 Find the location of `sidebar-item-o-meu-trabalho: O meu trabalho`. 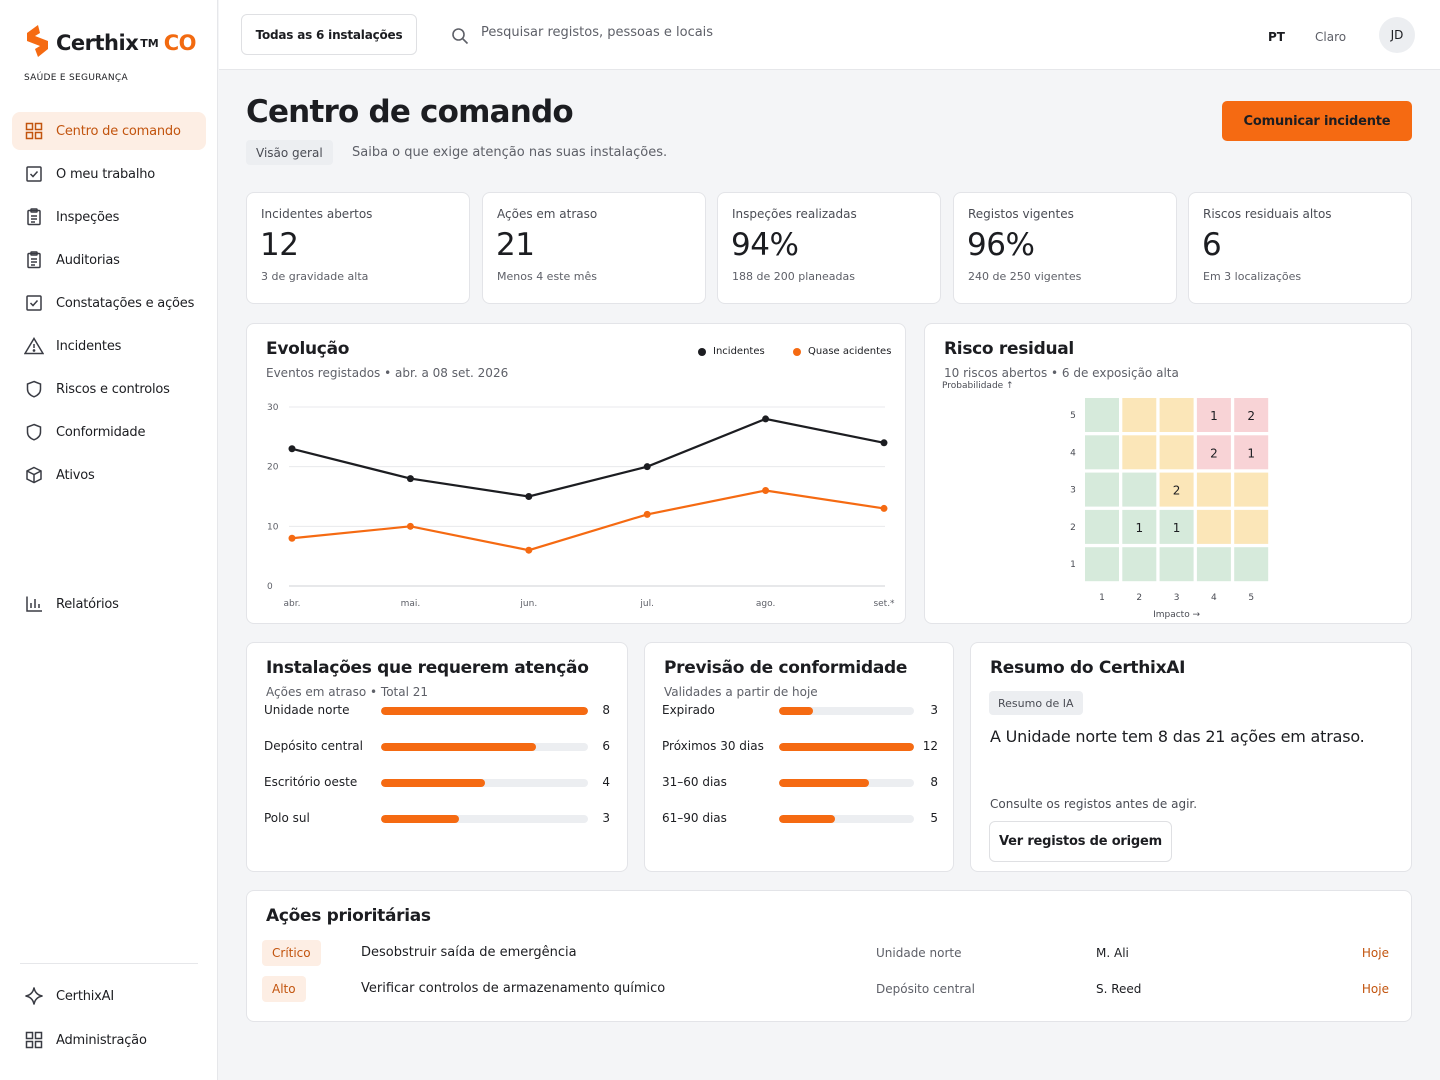

sidebar-item-o-meu-trabalho: O meu trabalho is located at coordinates (109, 174).